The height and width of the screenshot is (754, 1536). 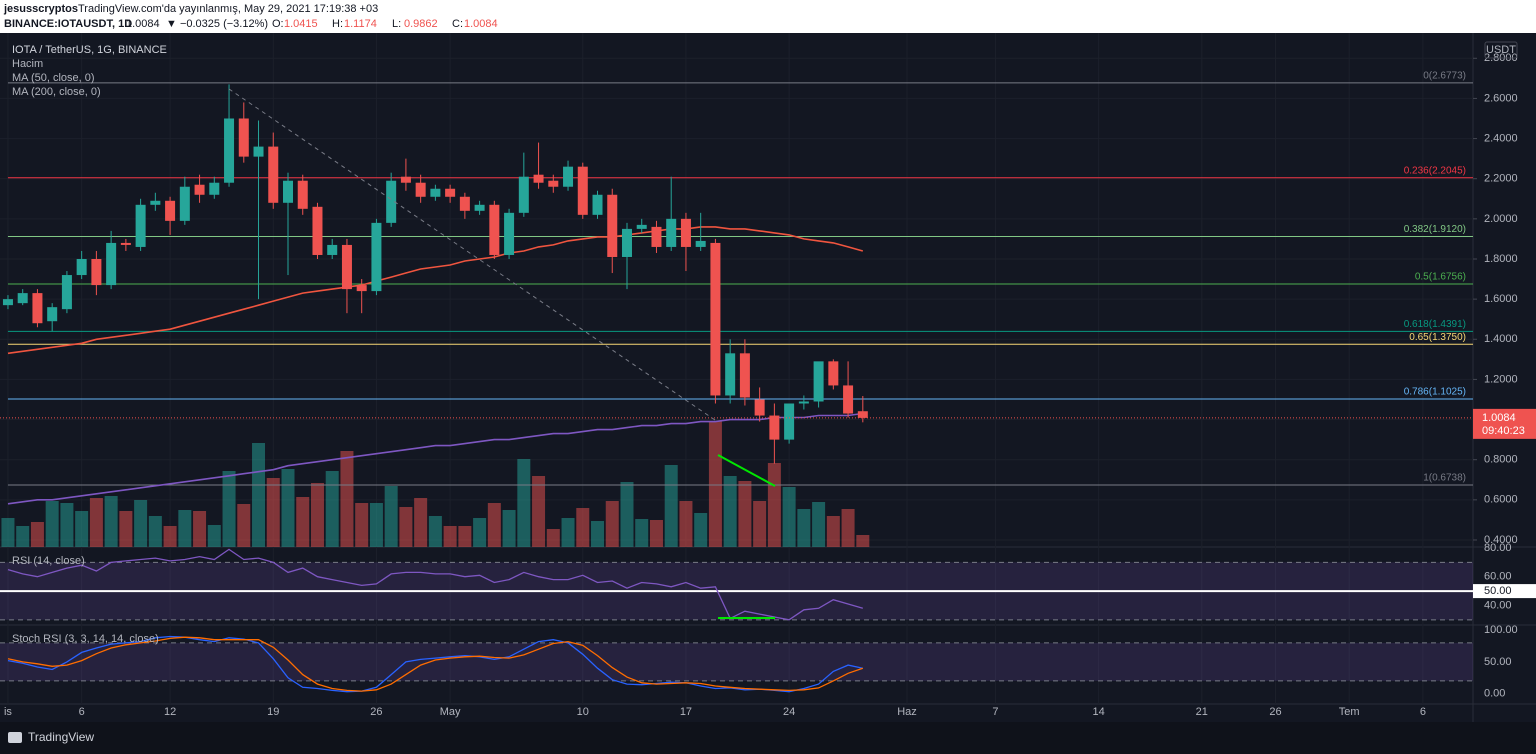 I want to click on y-tick-label: 1.8000, so click(x=1501, y=259).